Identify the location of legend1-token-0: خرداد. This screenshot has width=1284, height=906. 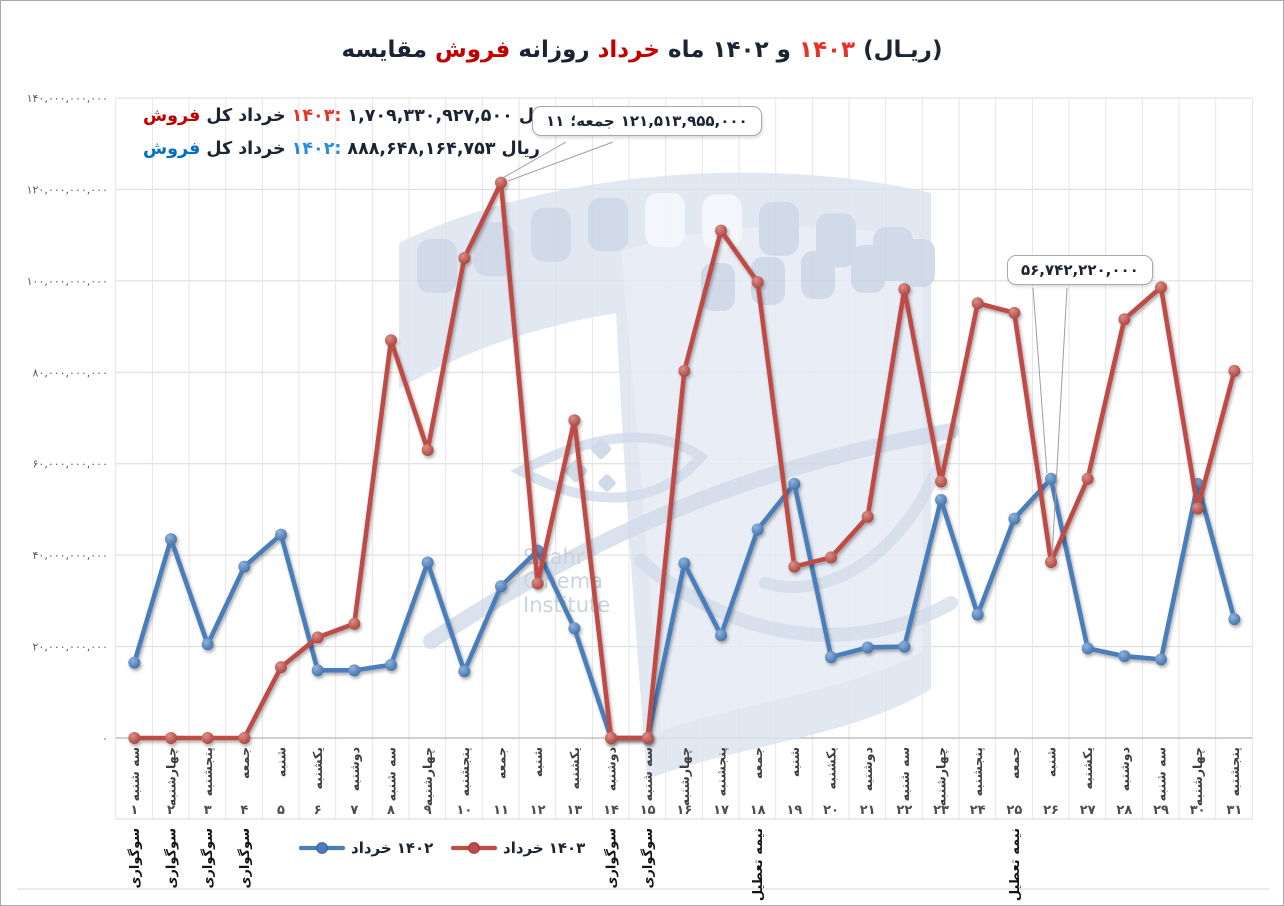
(523, 848).